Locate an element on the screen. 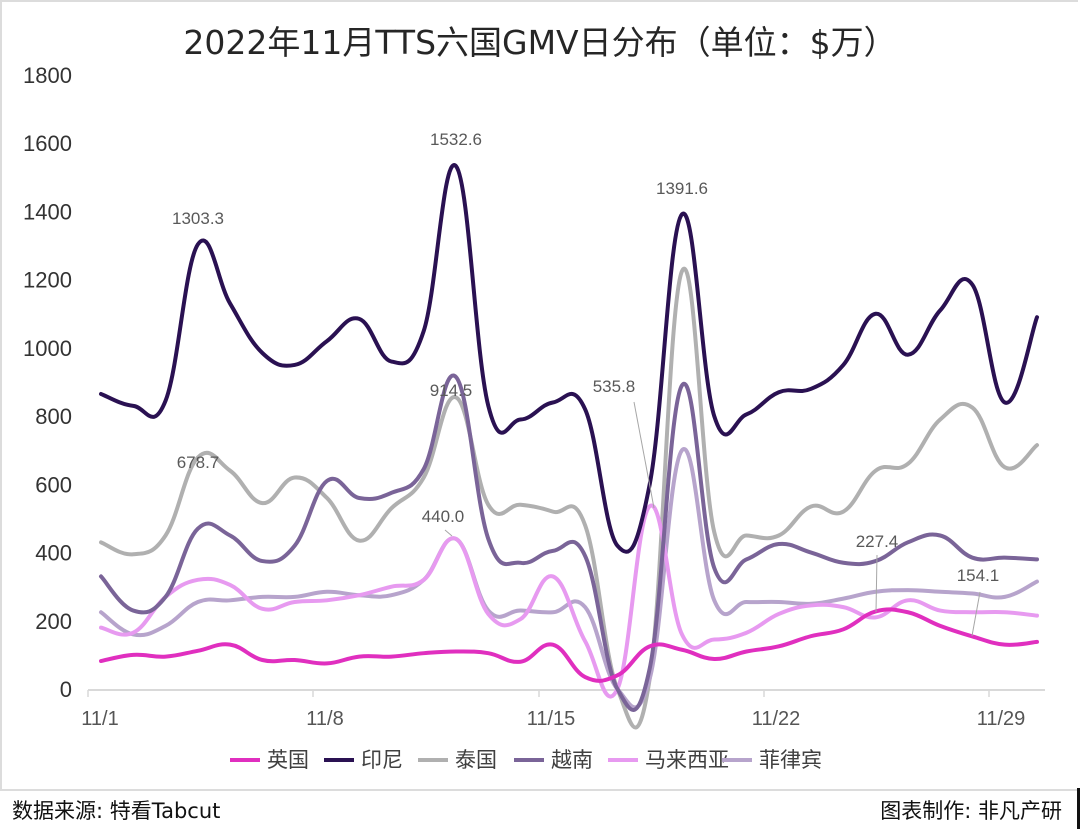 The width and height of the screenshot is (1080, 829). x-tick-label: 11/8 is located at coordinates (324, 719).